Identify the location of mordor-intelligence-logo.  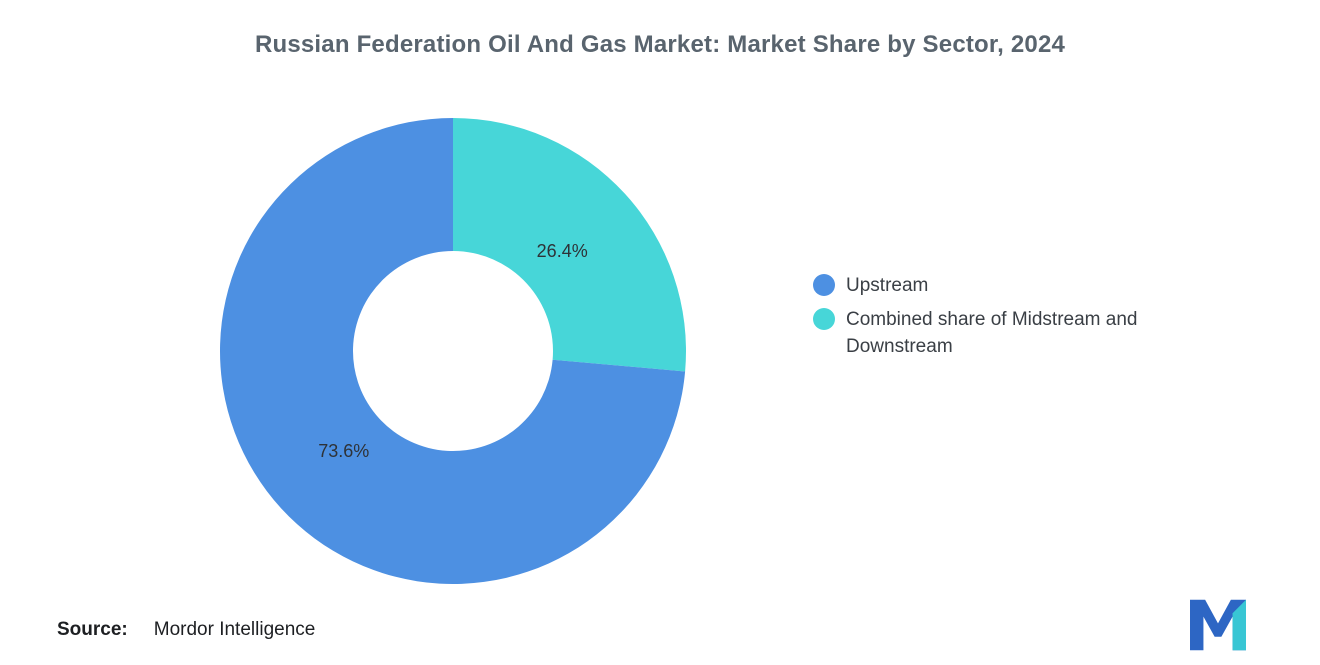
(1218, 625).